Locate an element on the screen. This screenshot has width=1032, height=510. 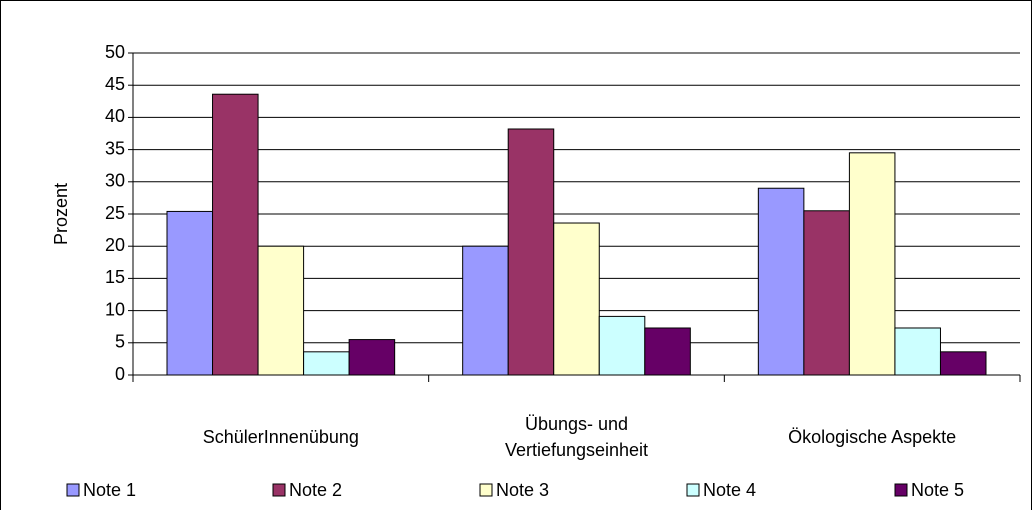
x-tick-label: SchülerInnenübung is located at coordinates (280, 437).